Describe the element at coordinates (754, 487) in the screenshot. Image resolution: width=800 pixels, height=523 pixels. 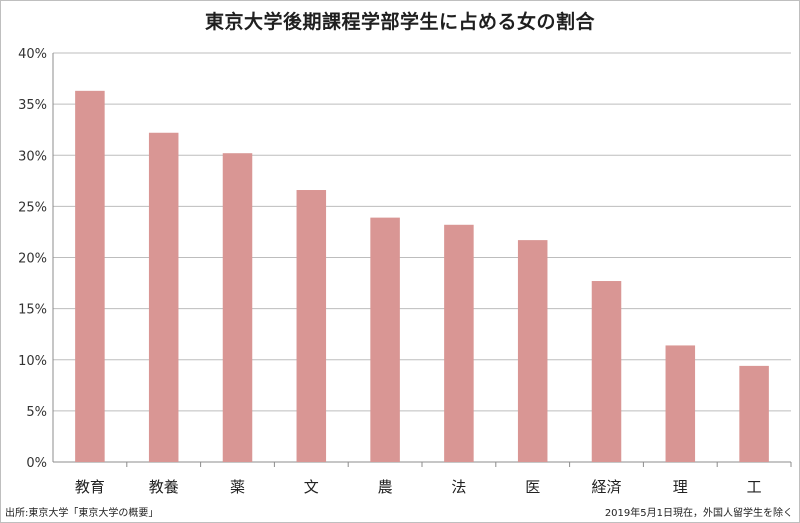
I see `x-tick-label: 工` at that location.